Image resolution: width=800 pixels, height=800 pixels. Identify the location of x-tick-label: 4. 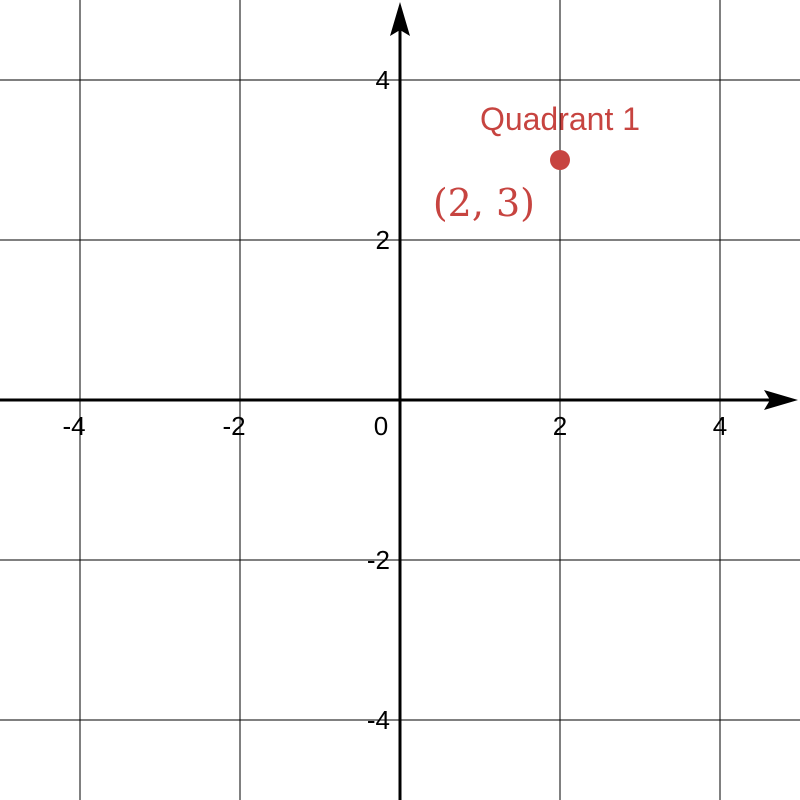
(720, 426).